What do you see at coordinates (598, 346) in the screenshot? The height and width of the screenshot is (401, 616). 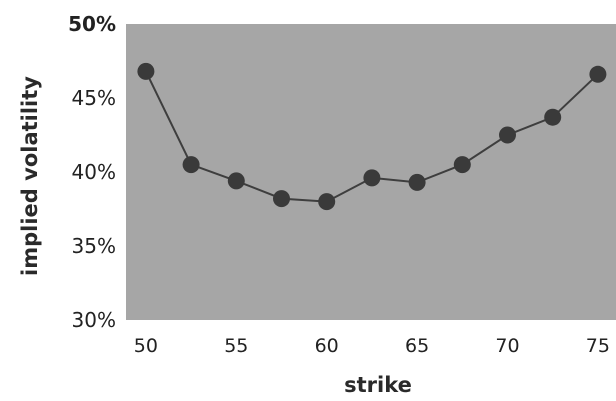 I see `x-tick-label-75: 75` at bounding box center [598, 346].